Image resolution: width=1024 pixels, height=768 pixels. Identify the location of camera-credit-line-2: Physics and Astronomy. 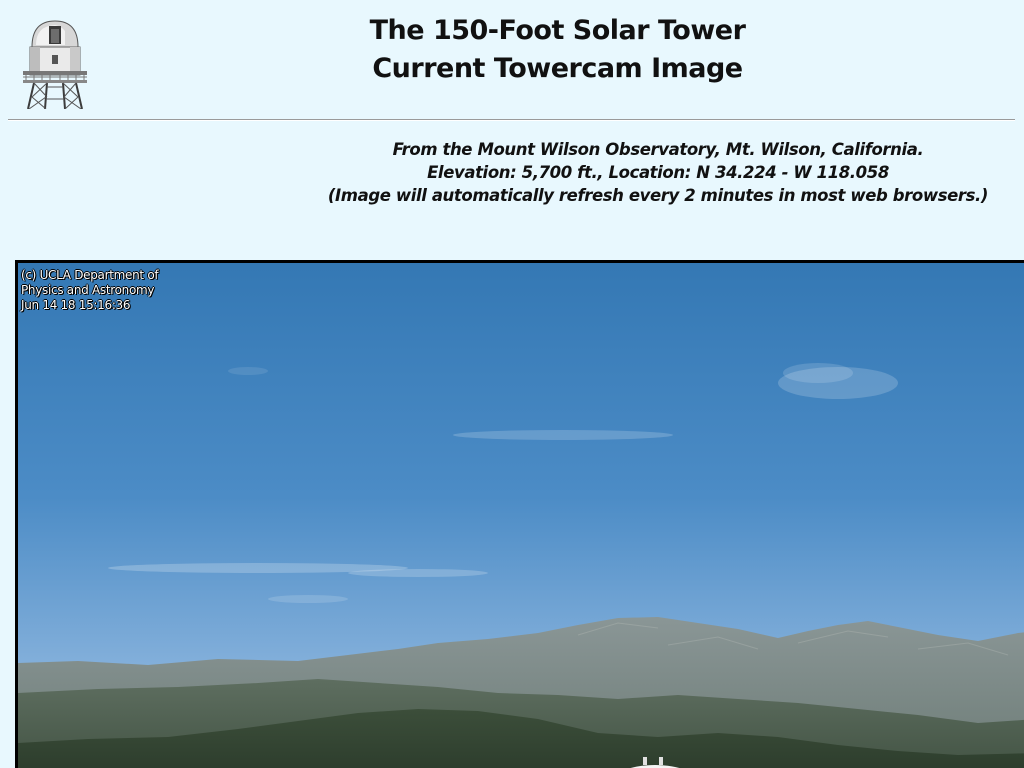
(88, 290).